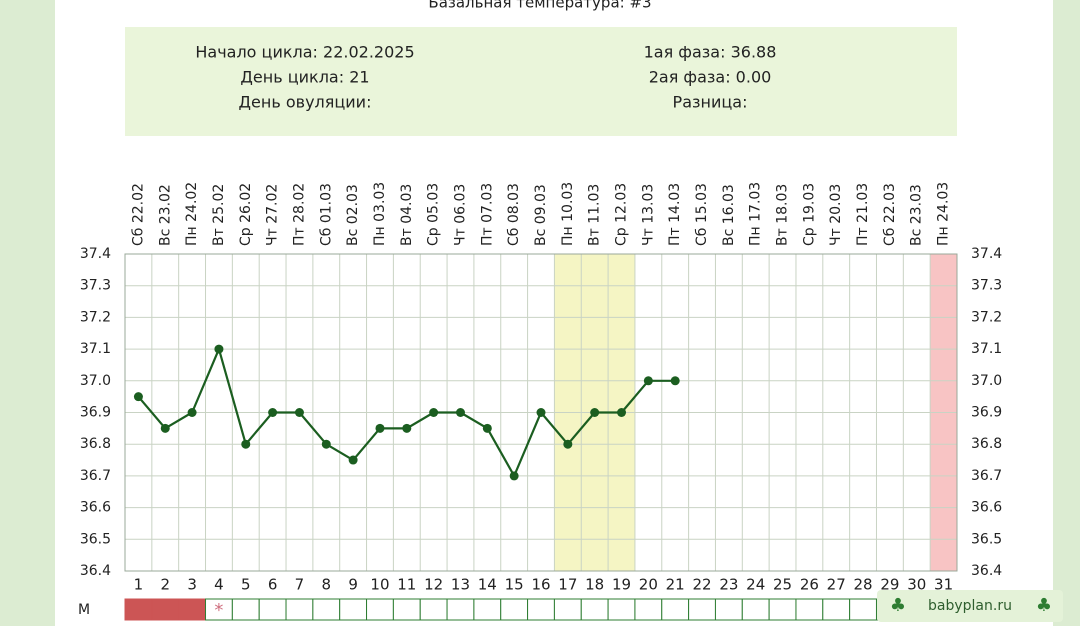 This screenshot has width=1080, height=626. I want to click on date-label: Чт 06.03, so click(460, 215).